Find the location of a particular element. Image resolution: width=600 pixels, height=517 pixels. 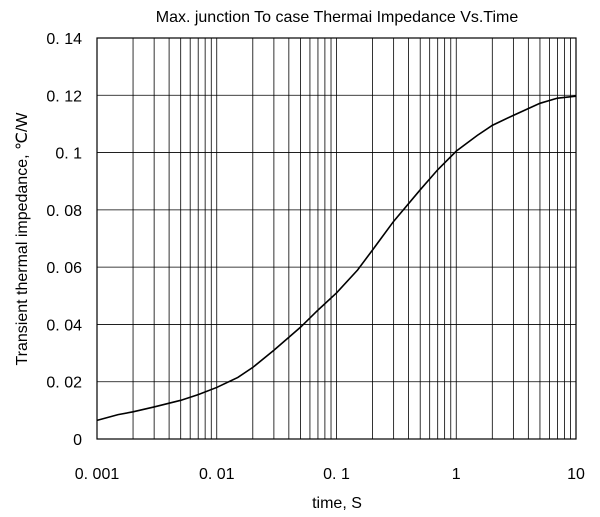

y-tick-label: 0. 14 is located at coordinates (64, 39).